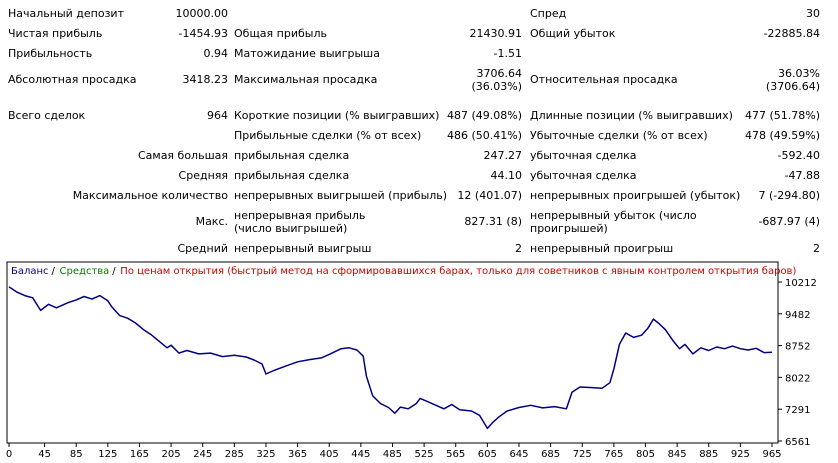 This screenshot has height=463, width=838. I want to click on gross-loss-value: -22885.84, so click(791, 33).